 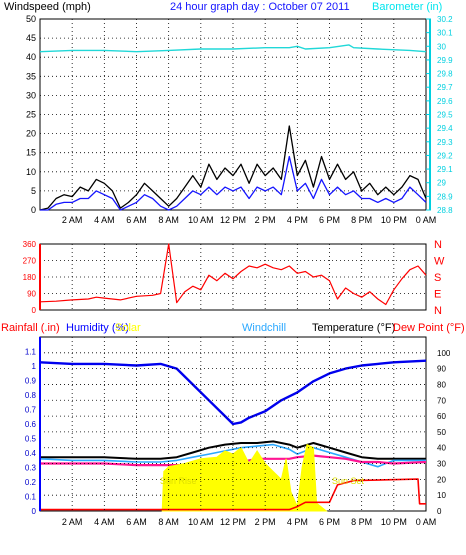 What do you see at coordinates (441, 432) in the screenshot?
I see `y2-tick-label: 50` at bounding box center [441, 432].